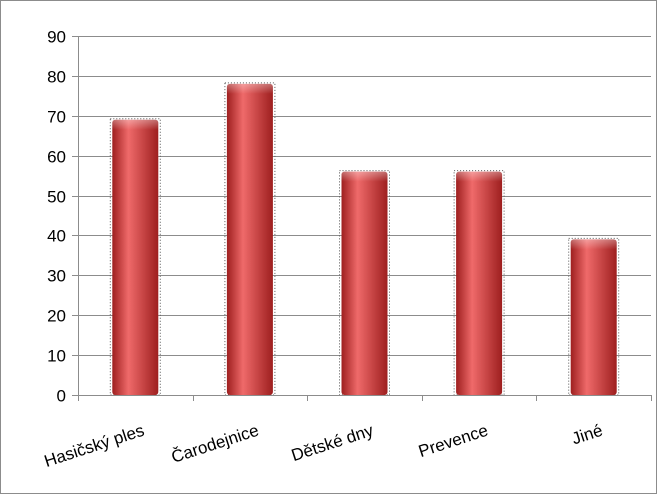 This screenshot has height=495, width=657. Describe the element at coordinates (56, 157) in the screenshot. I see `y-tick-label-60: 60` at that location.